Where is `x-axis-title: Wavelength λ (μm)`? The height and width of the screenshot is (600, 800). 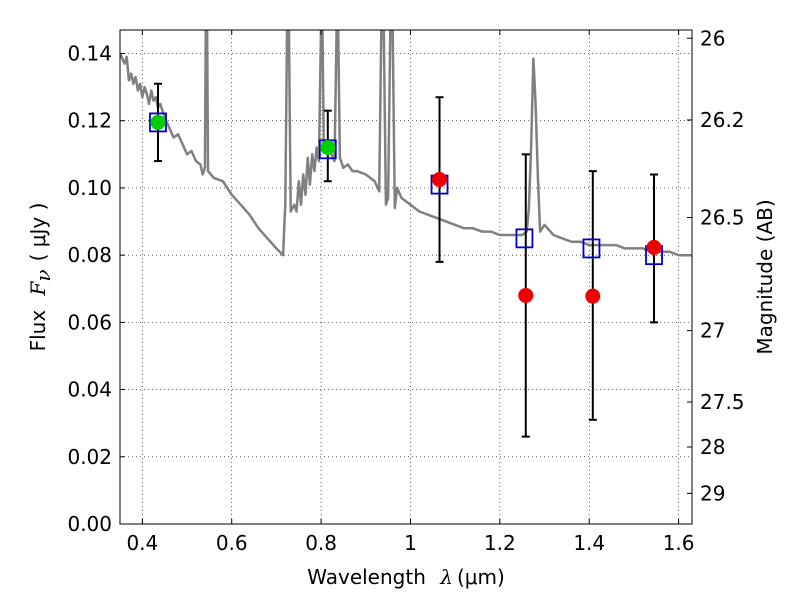
x-axis-title: Wavelength λ (μm) is located at coordinates (406, 577).